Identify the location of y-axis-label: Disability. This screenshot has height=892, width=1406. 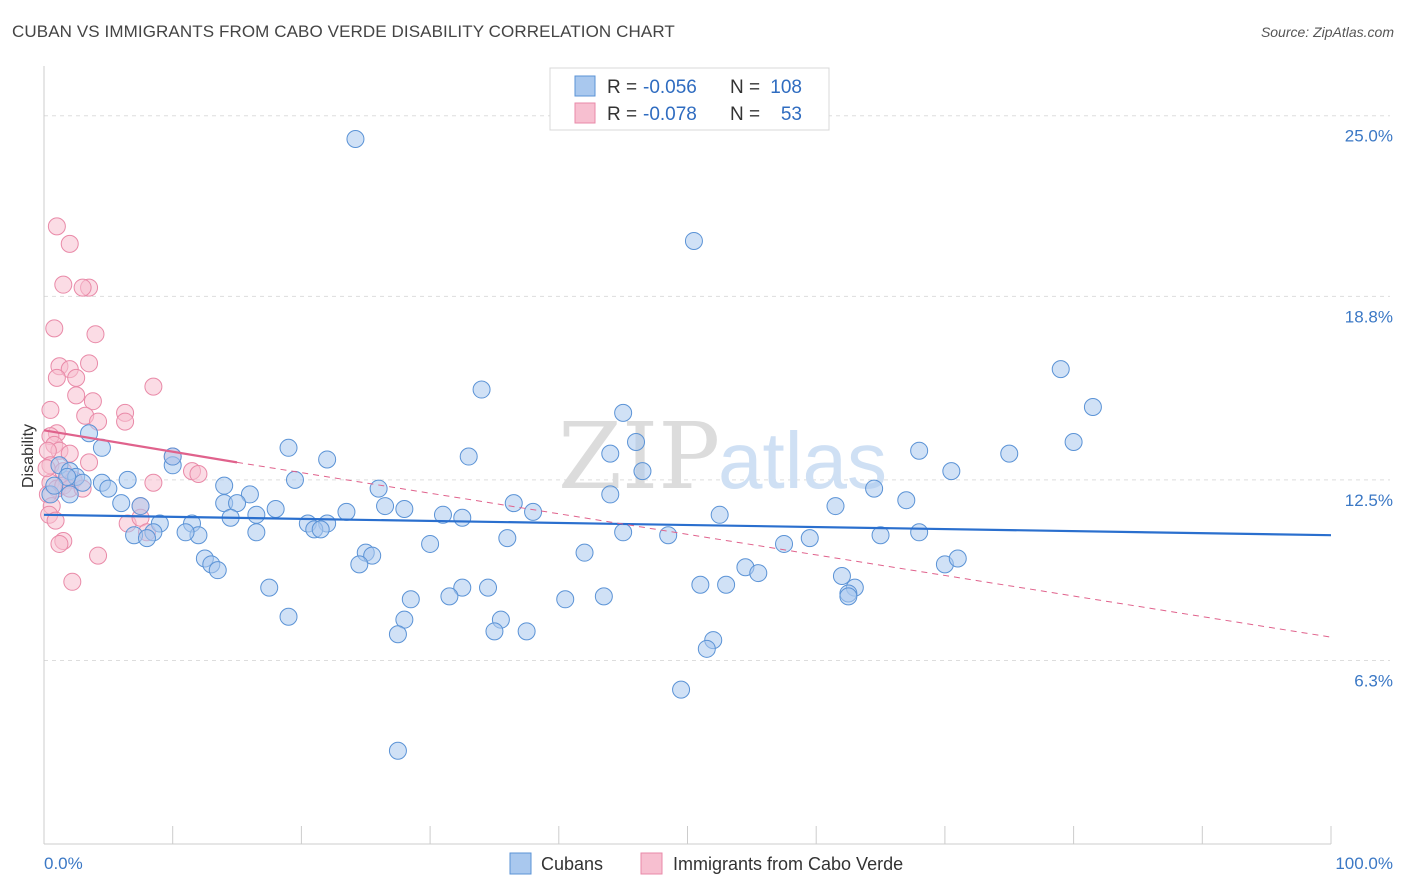
(28, 456).